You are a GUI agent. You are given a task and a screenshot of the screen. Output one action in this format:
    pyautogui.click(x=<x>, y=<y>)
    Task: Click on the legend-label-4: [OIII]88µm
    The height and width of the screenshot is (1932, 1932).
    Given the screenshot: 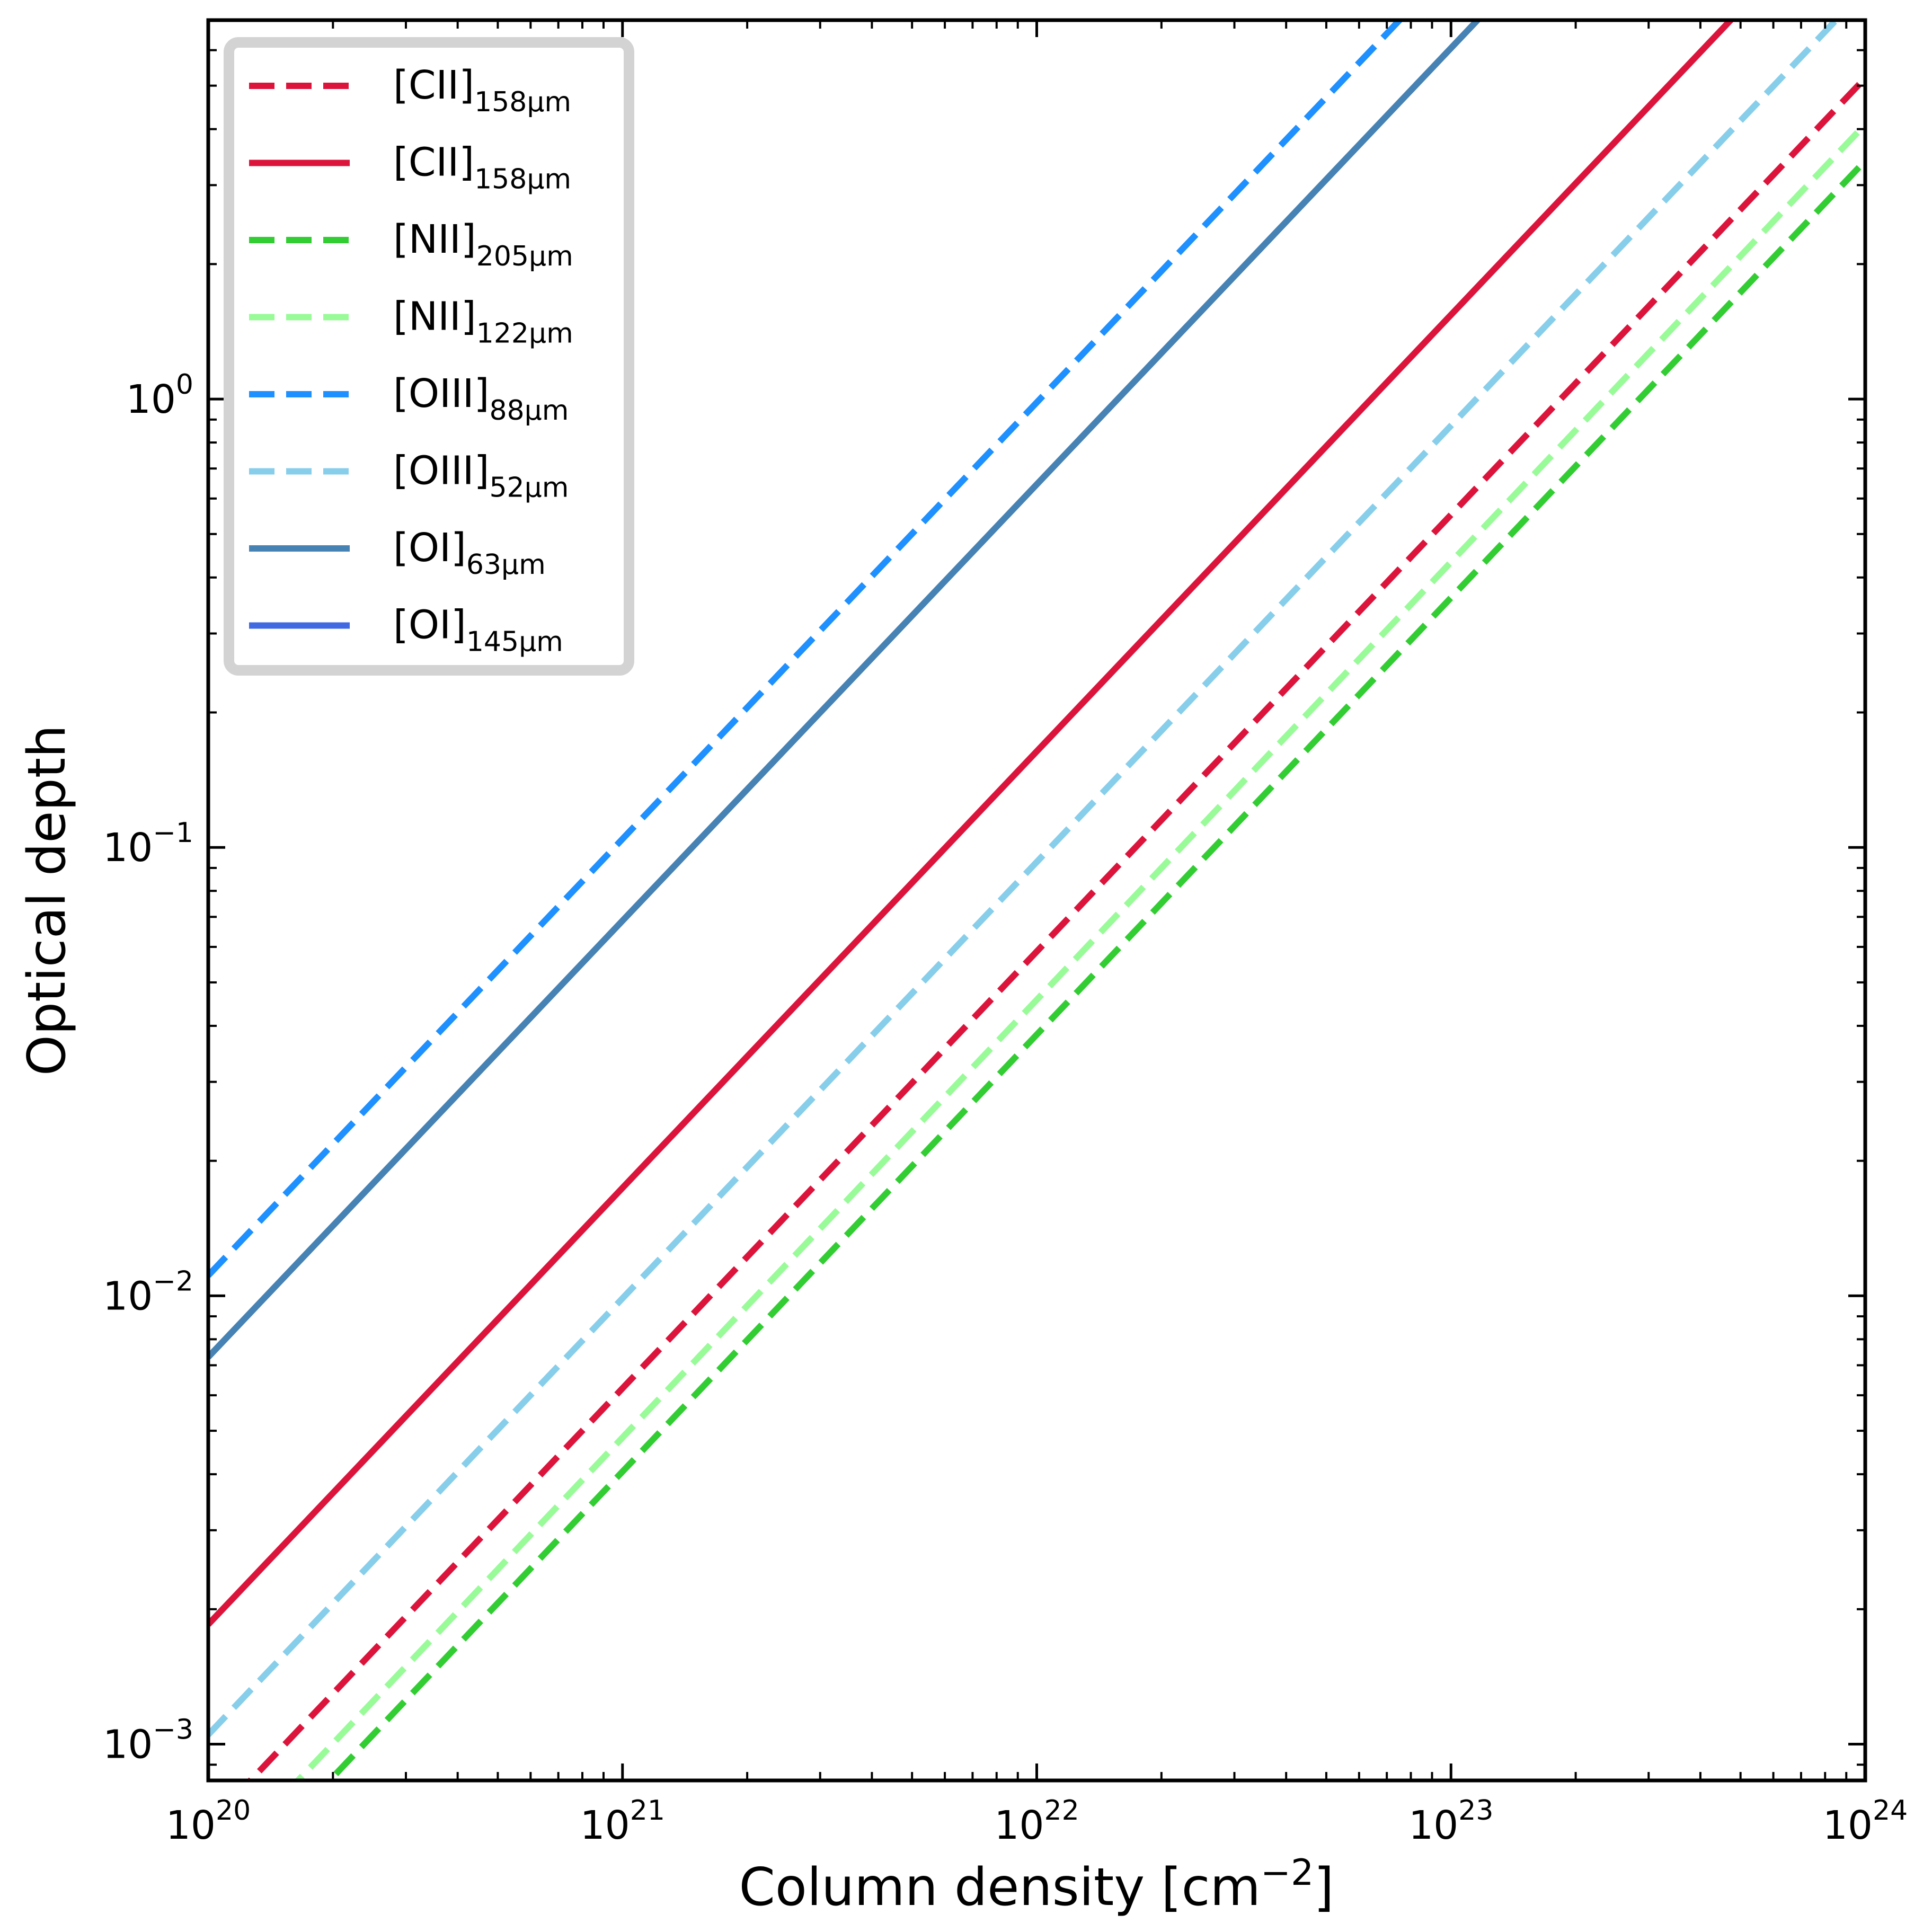 What is the action you would take?
    pyautogui.click(x=481, y=399)
    